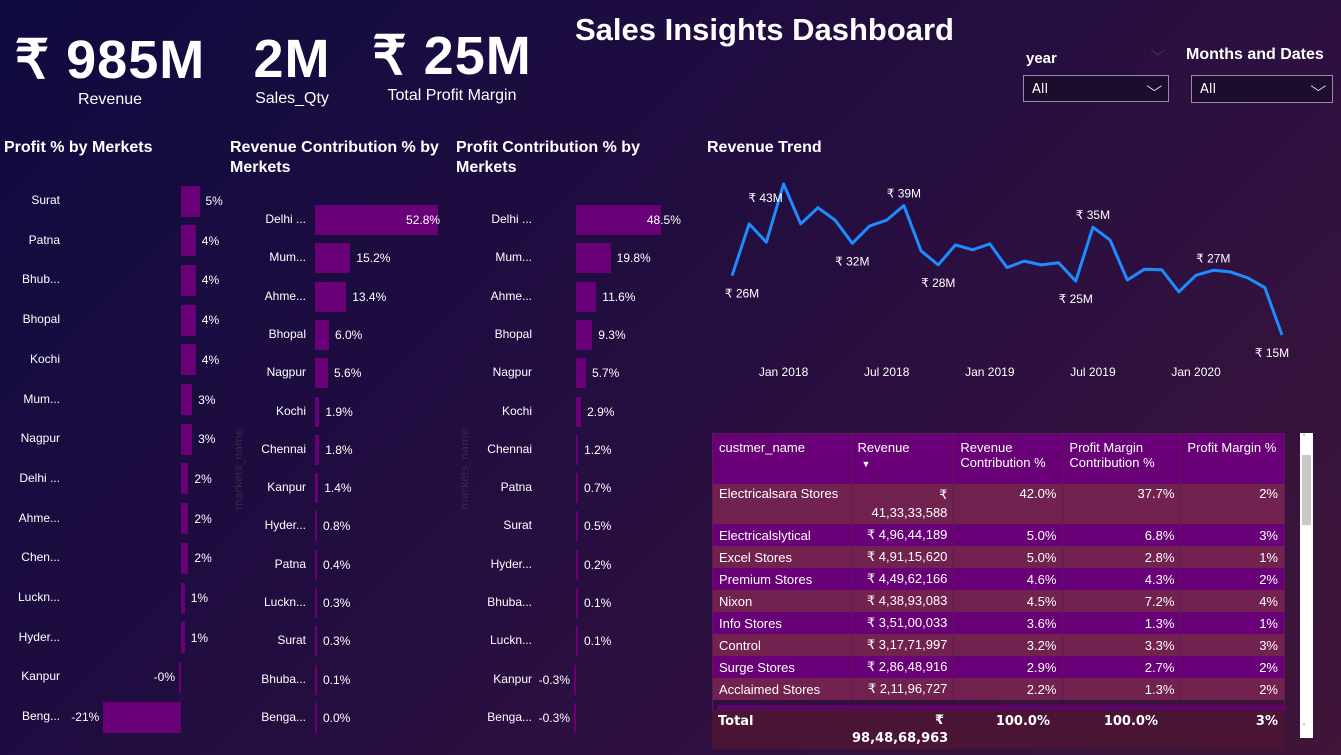 This screenshot has width=1341, height=755. Describe the element at coordinates (782, 459) in the screenshot. I see `column-header-customer: custmer_name` at that location.